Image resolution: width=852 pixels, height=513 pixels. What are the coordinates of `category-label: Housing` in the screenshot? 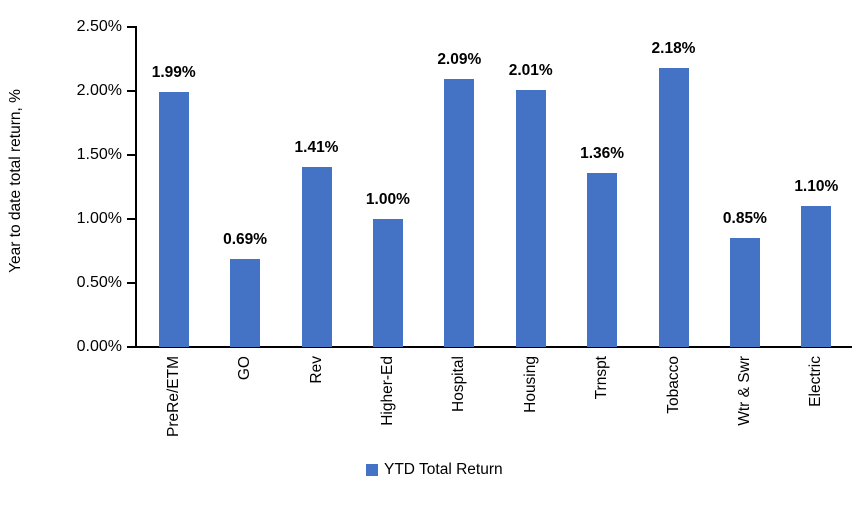 It's located at (530, 384).